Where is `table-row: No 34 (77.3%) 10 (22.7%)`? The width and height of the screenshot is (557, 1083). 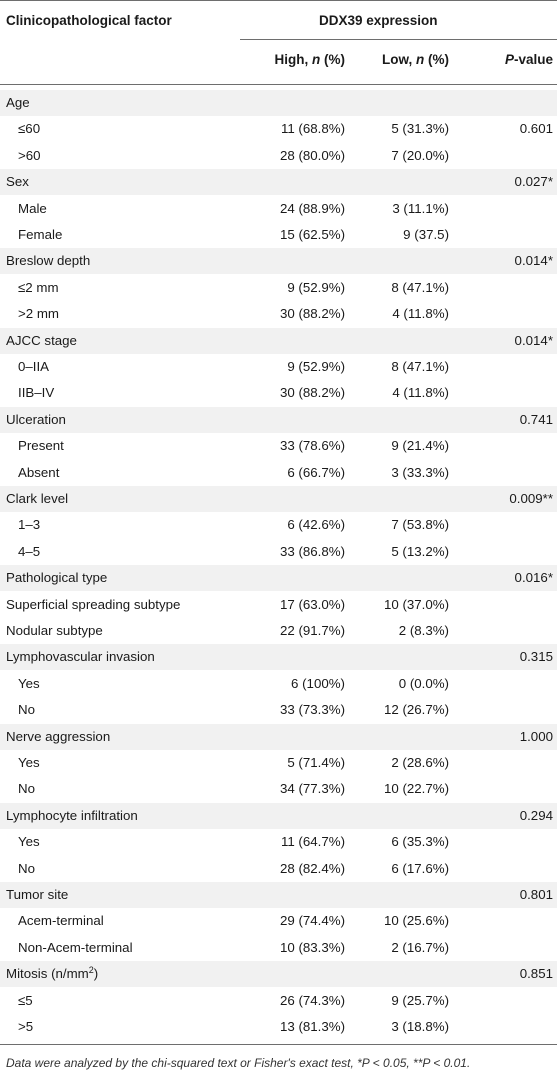 table-row: No 34 (77.3%) 10 (22.7%) is located at coordinates (278, 789).